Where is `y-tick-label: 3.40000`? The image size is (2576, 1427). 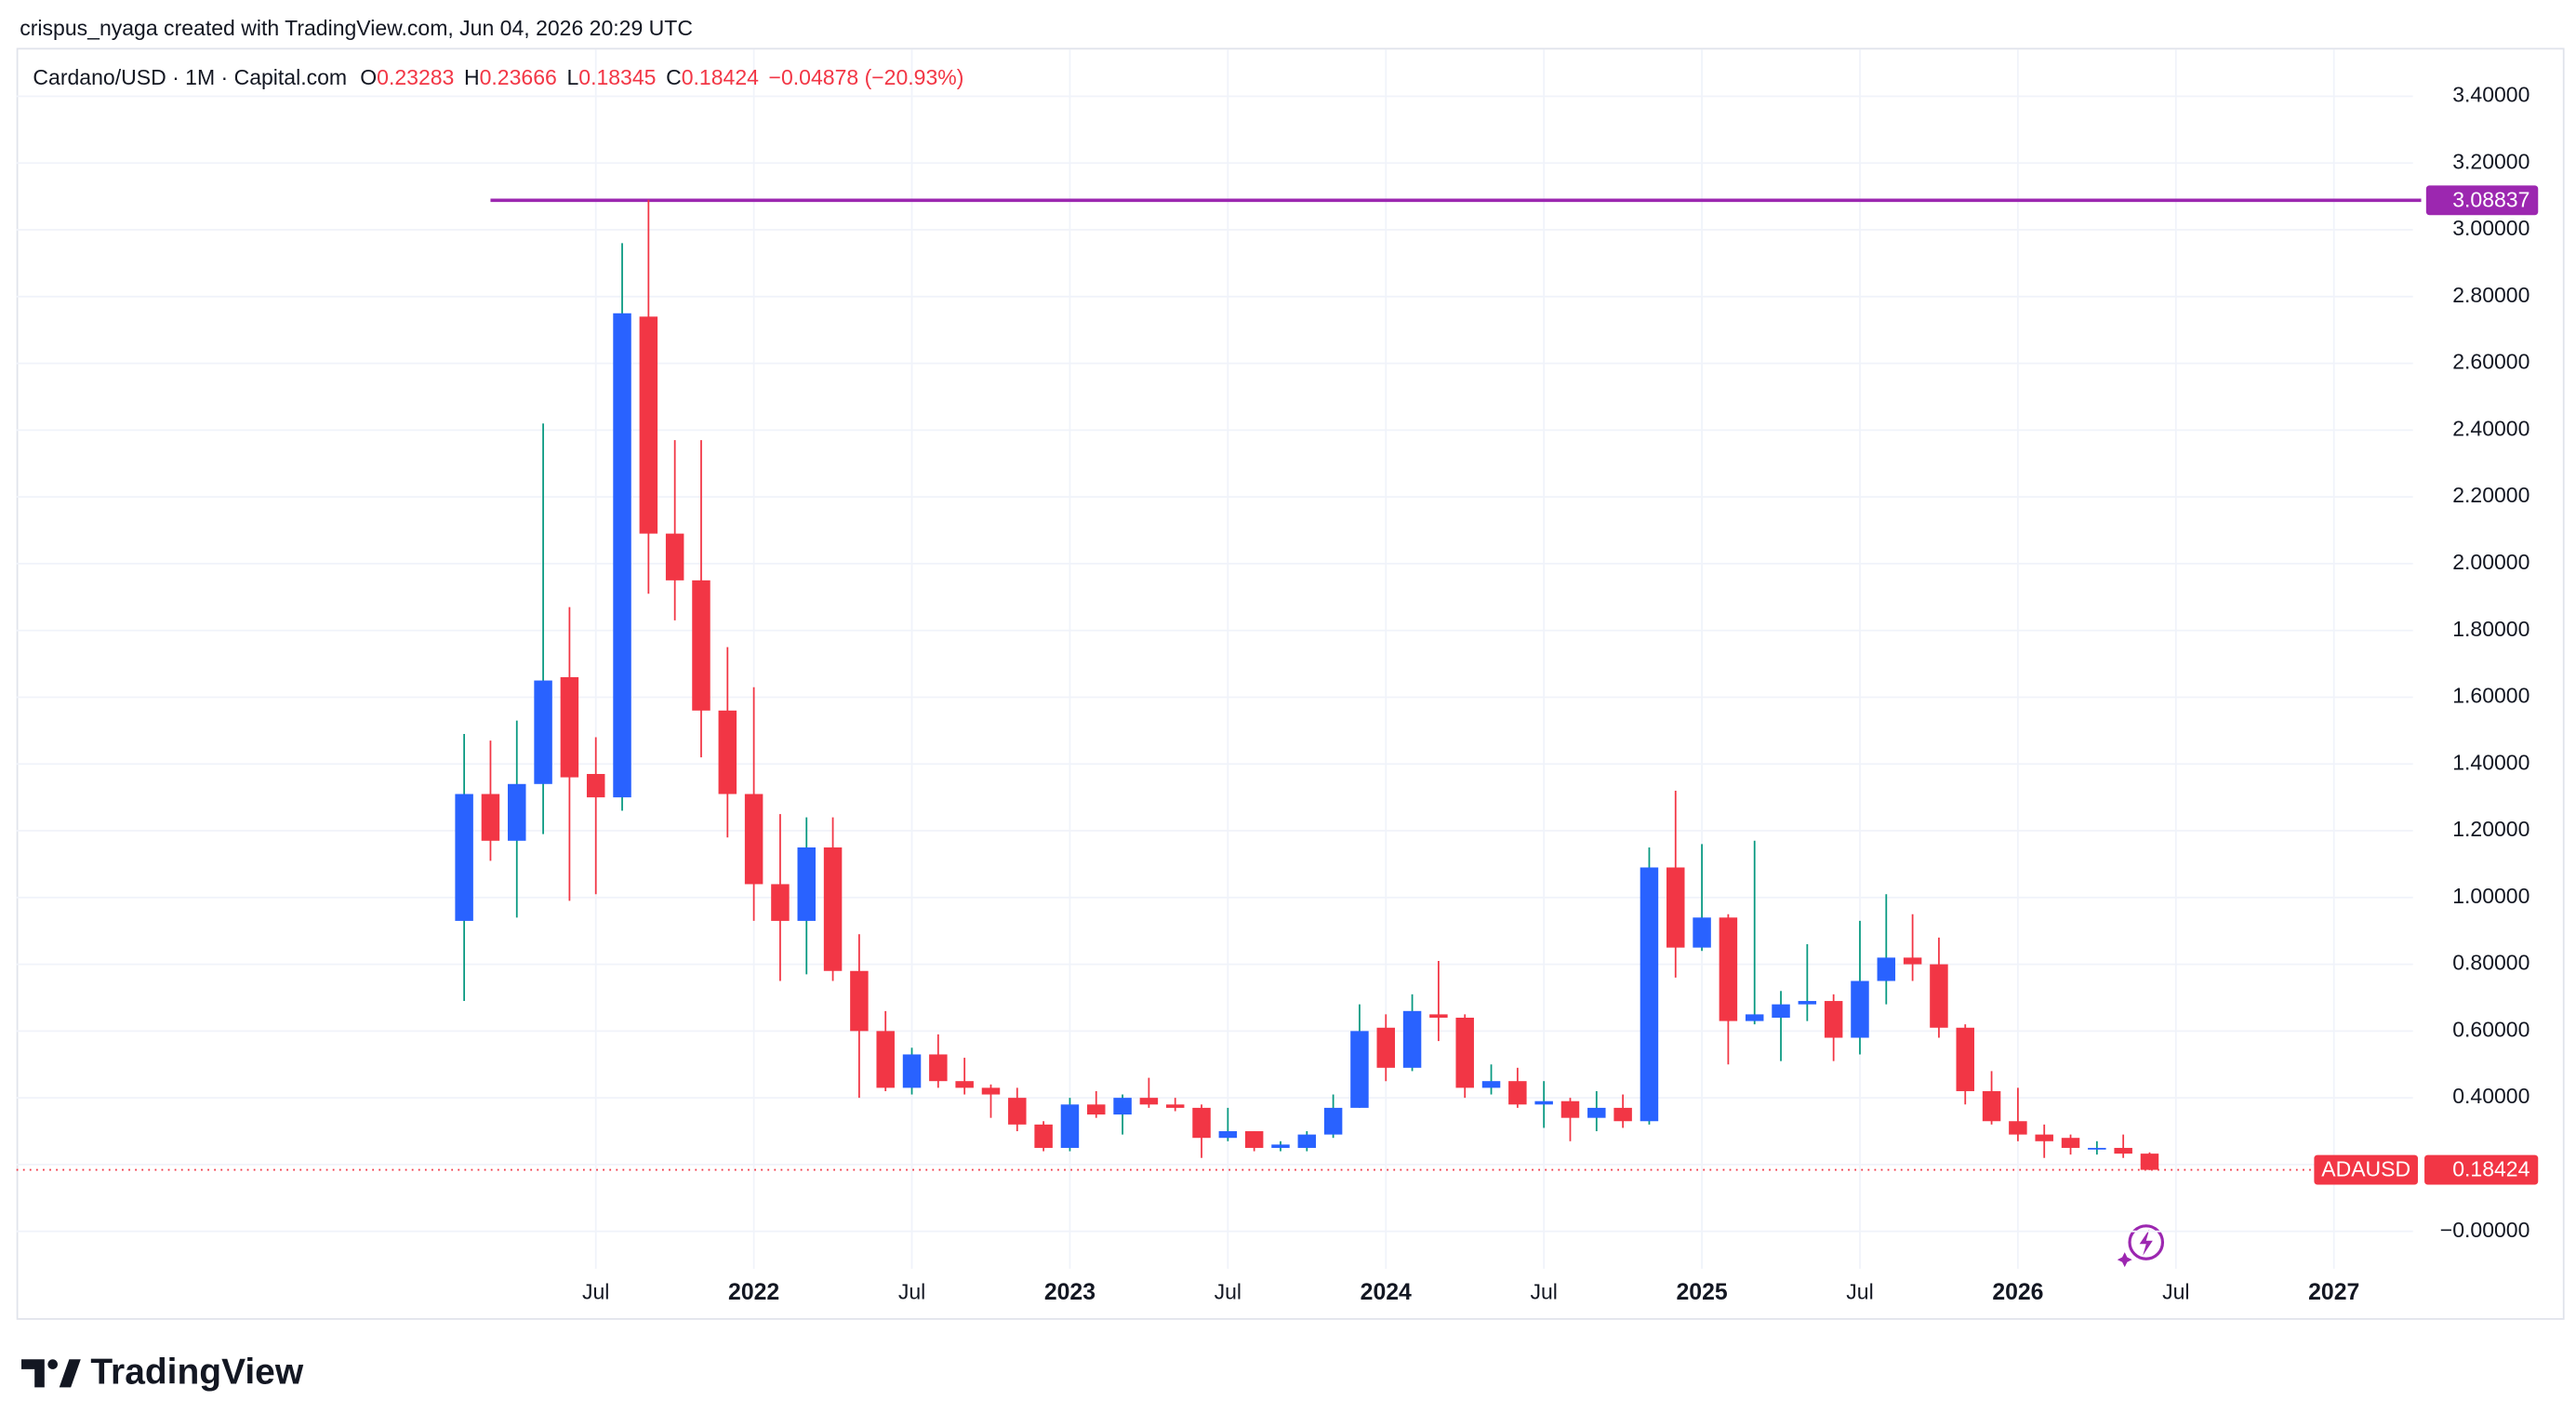
y-tick-label: 3.40000 is located at coordinates (2491, 95).